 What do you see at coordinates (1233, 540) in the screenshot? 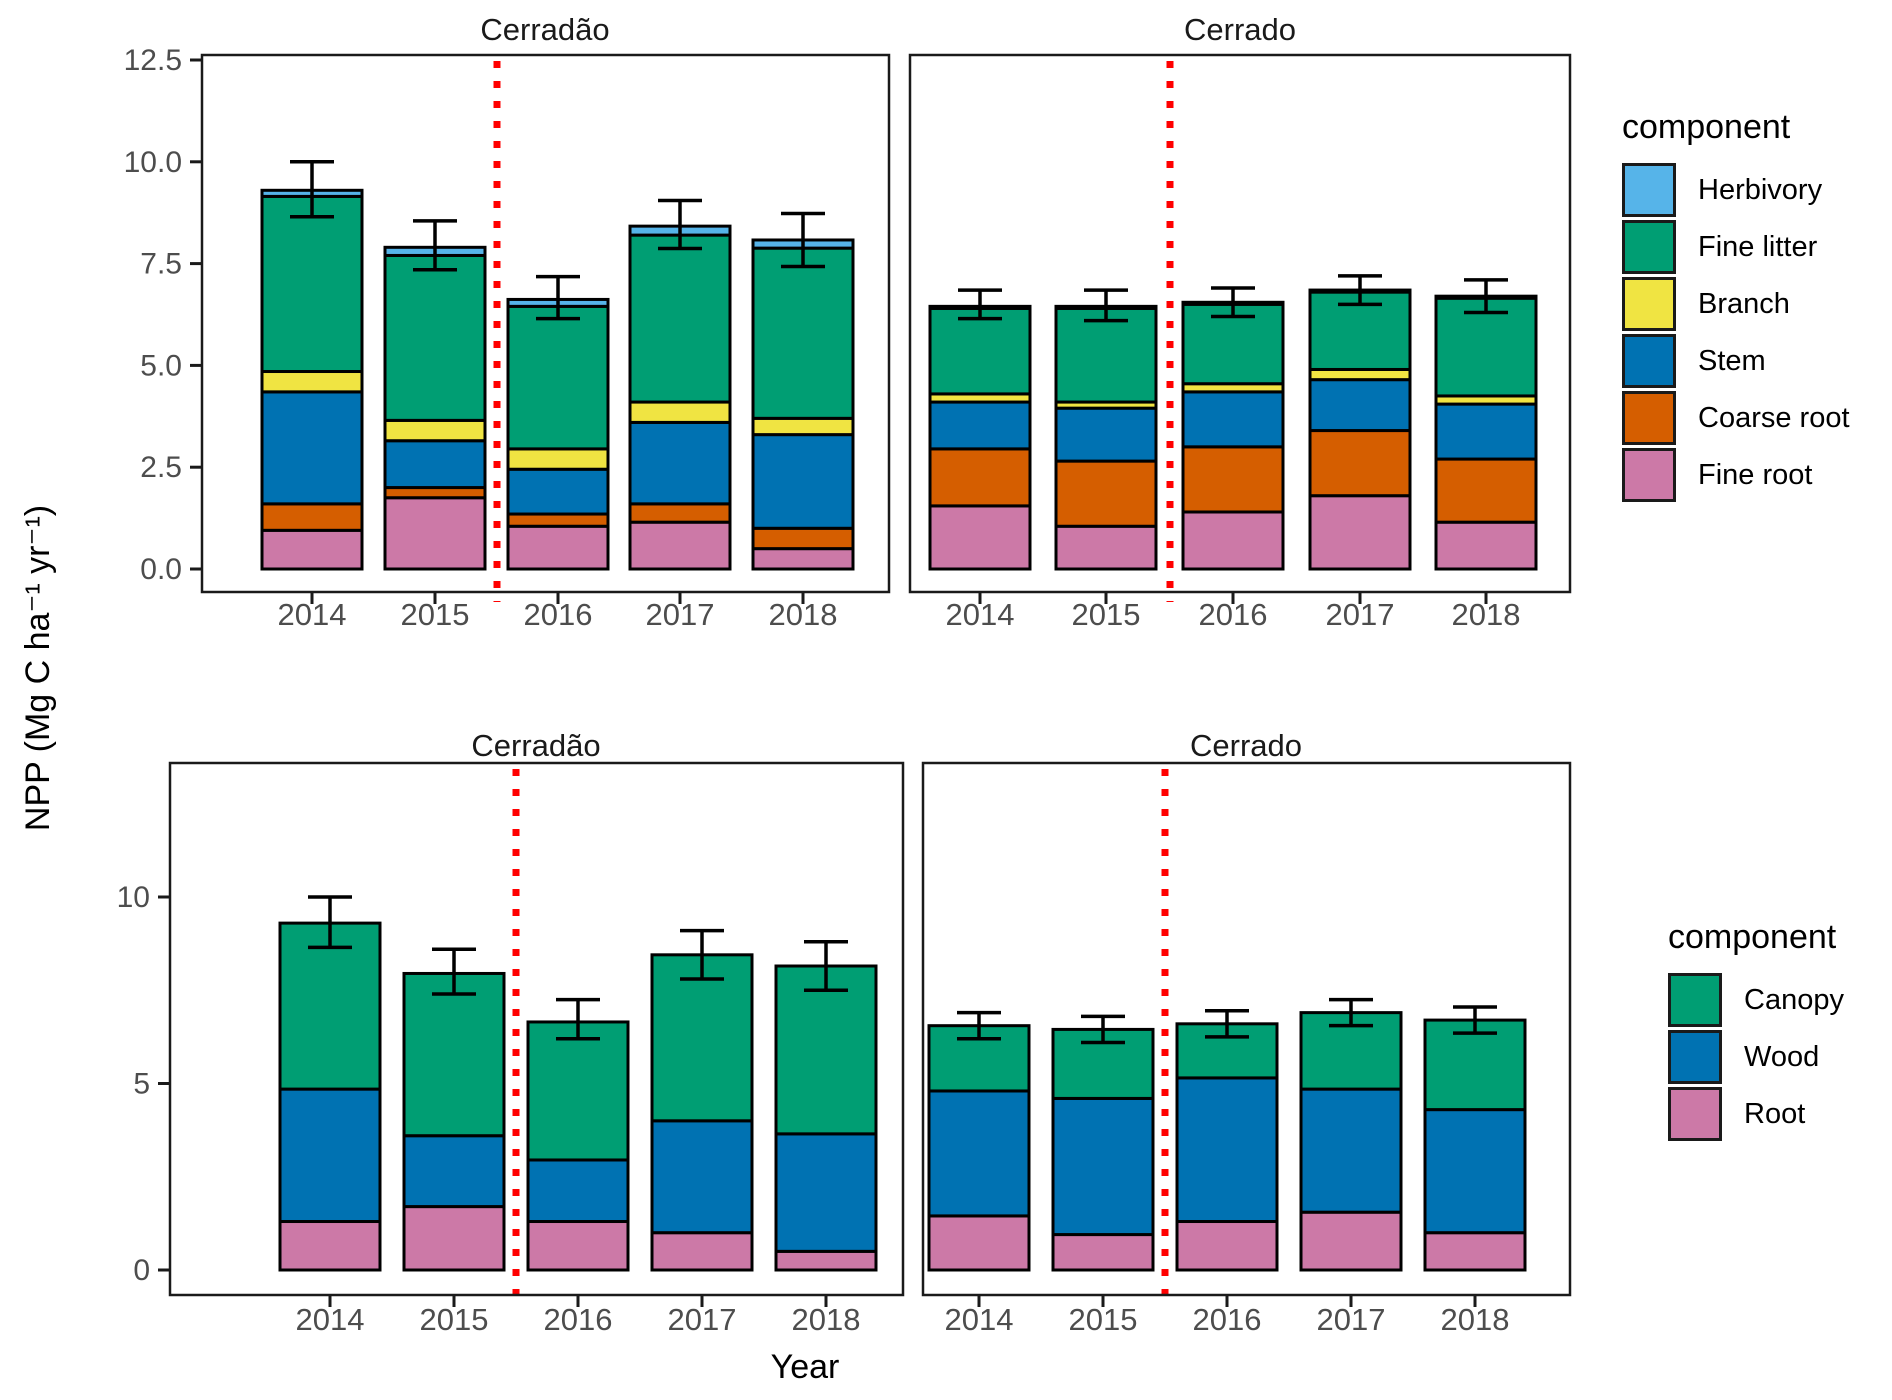
I see `bar-segment-top-right-2016-fine-root` at bounding box center [1233, 540].